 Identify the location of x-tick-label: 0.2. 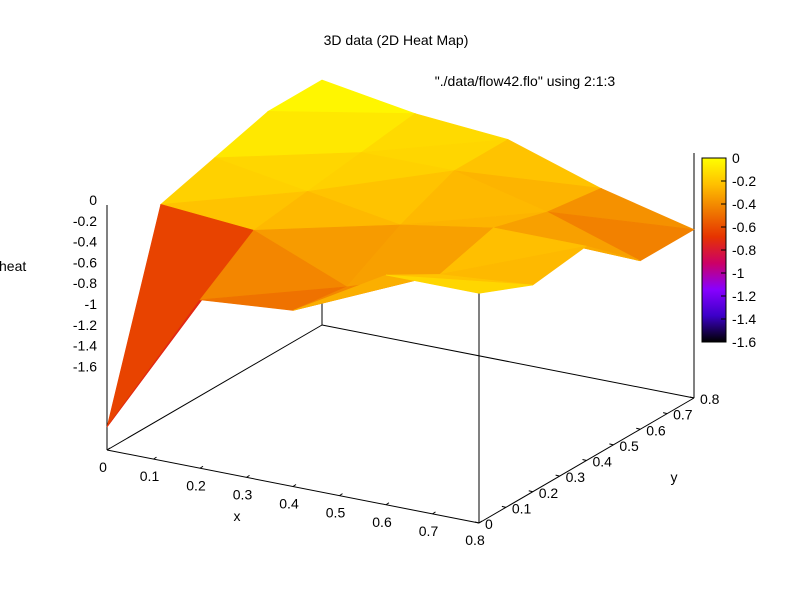
(196, 485).